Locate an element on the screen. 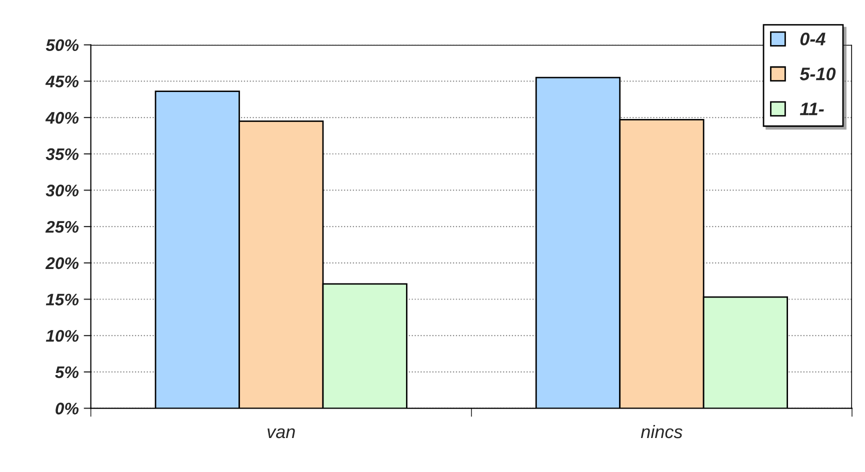  y-tick-label: 35% is located at coordinates (62, 154).